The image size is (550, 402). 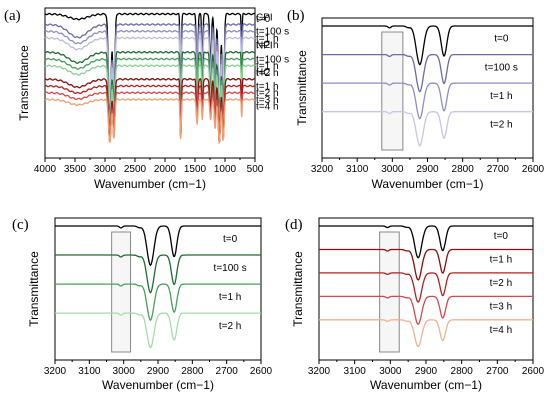 I want to click on panel-letter: (c), so click(x=20, y=225).